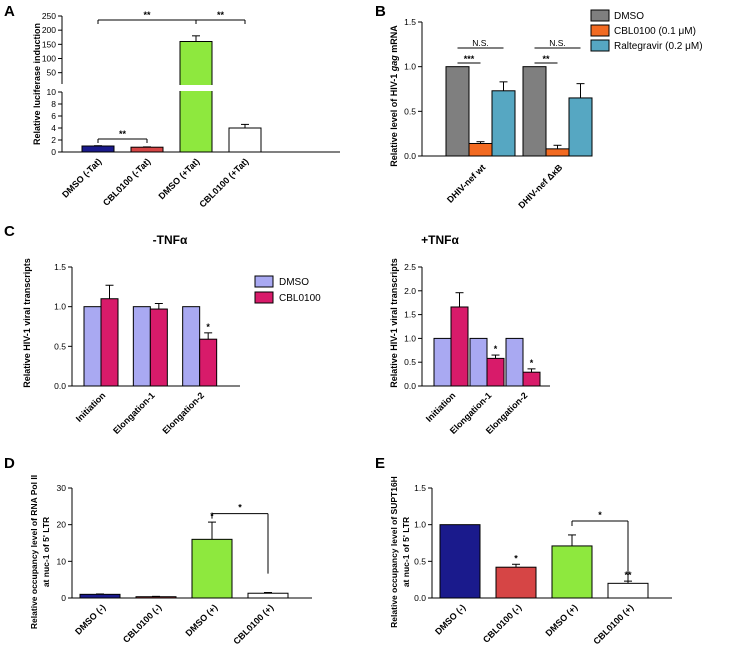  I want to click on panel-a-sig-label-2: **, so click(221, 15).